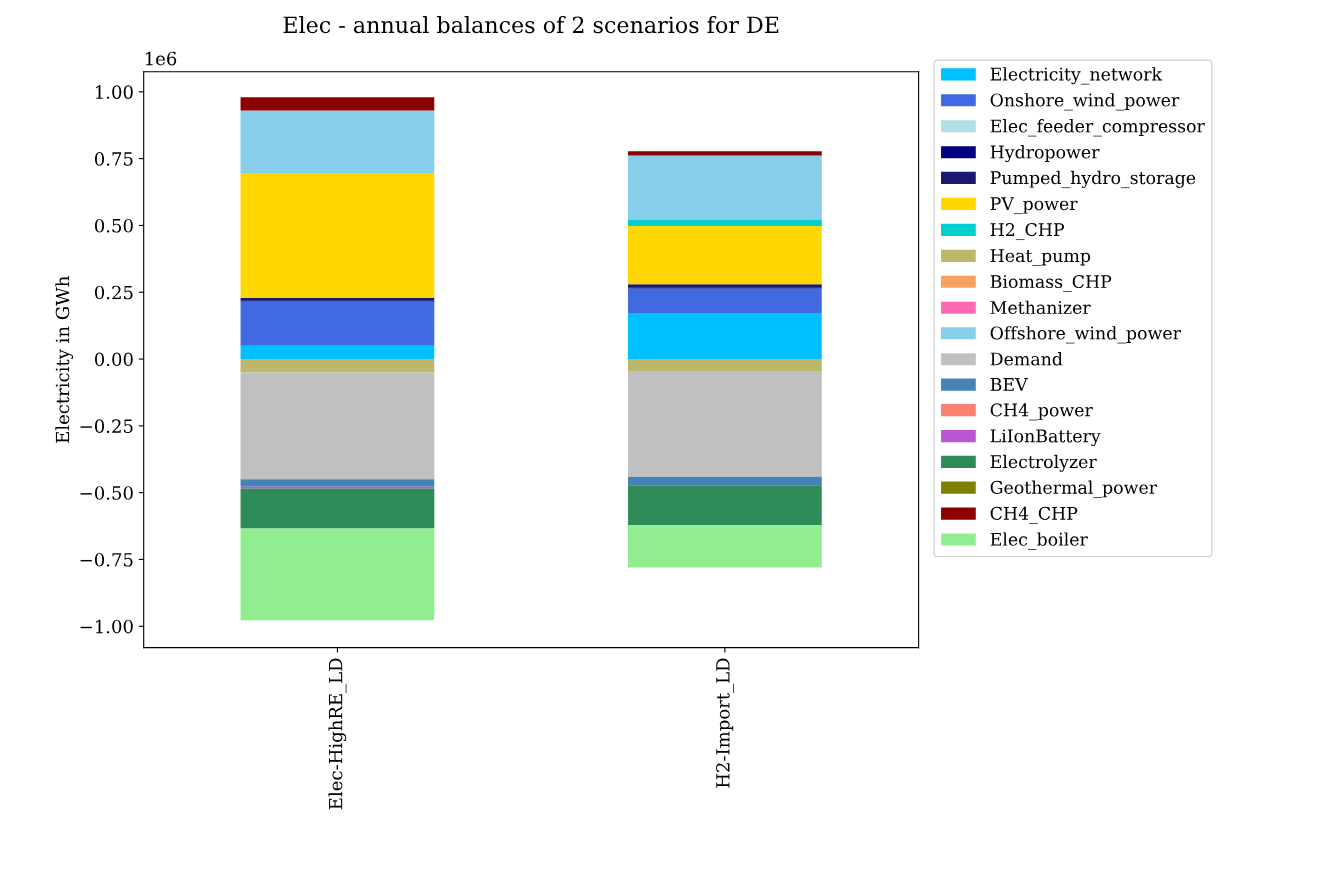  I want to click on x-tick-label: Elec-HighRE_LD, so click(337, 734).